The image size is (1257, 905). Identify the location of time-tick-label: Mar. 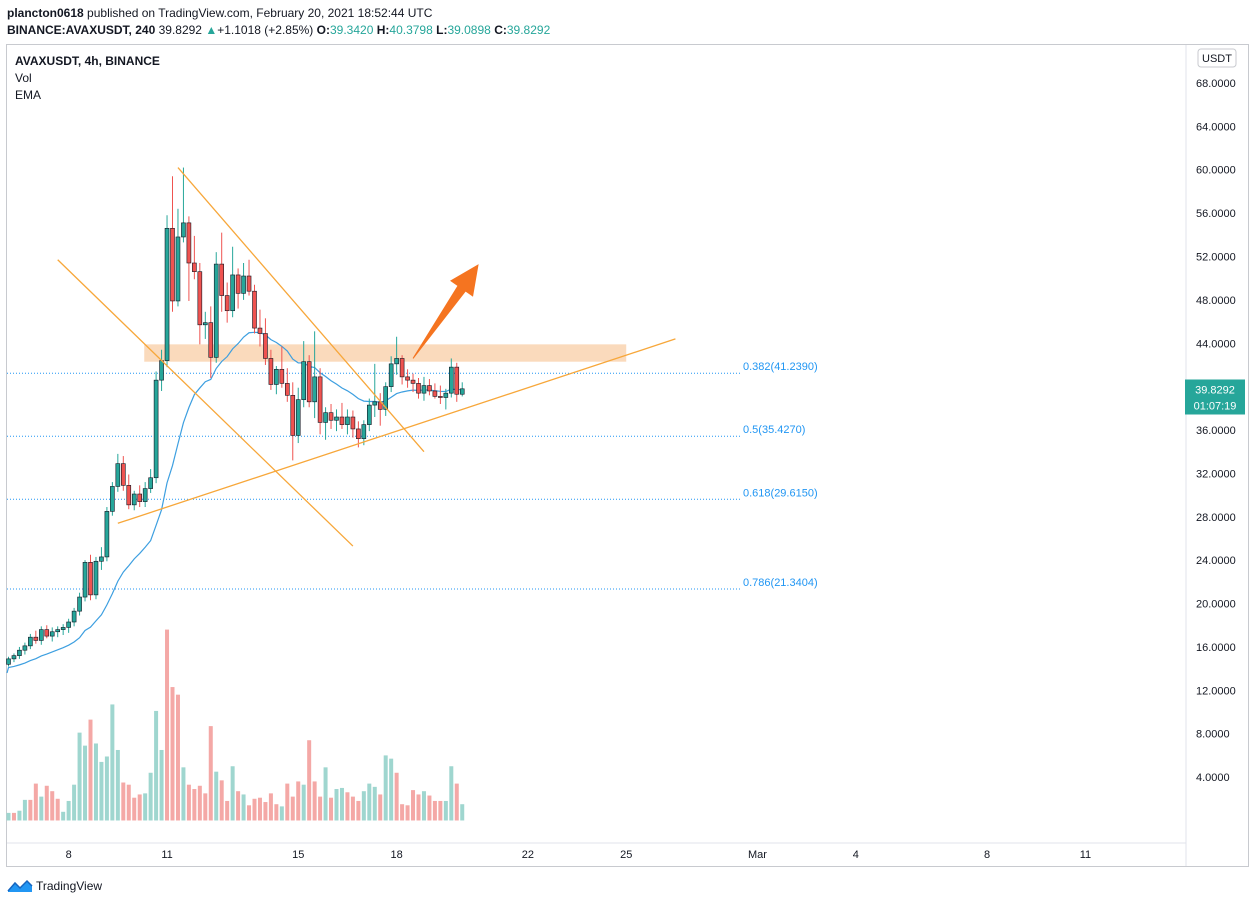
(757, 855).